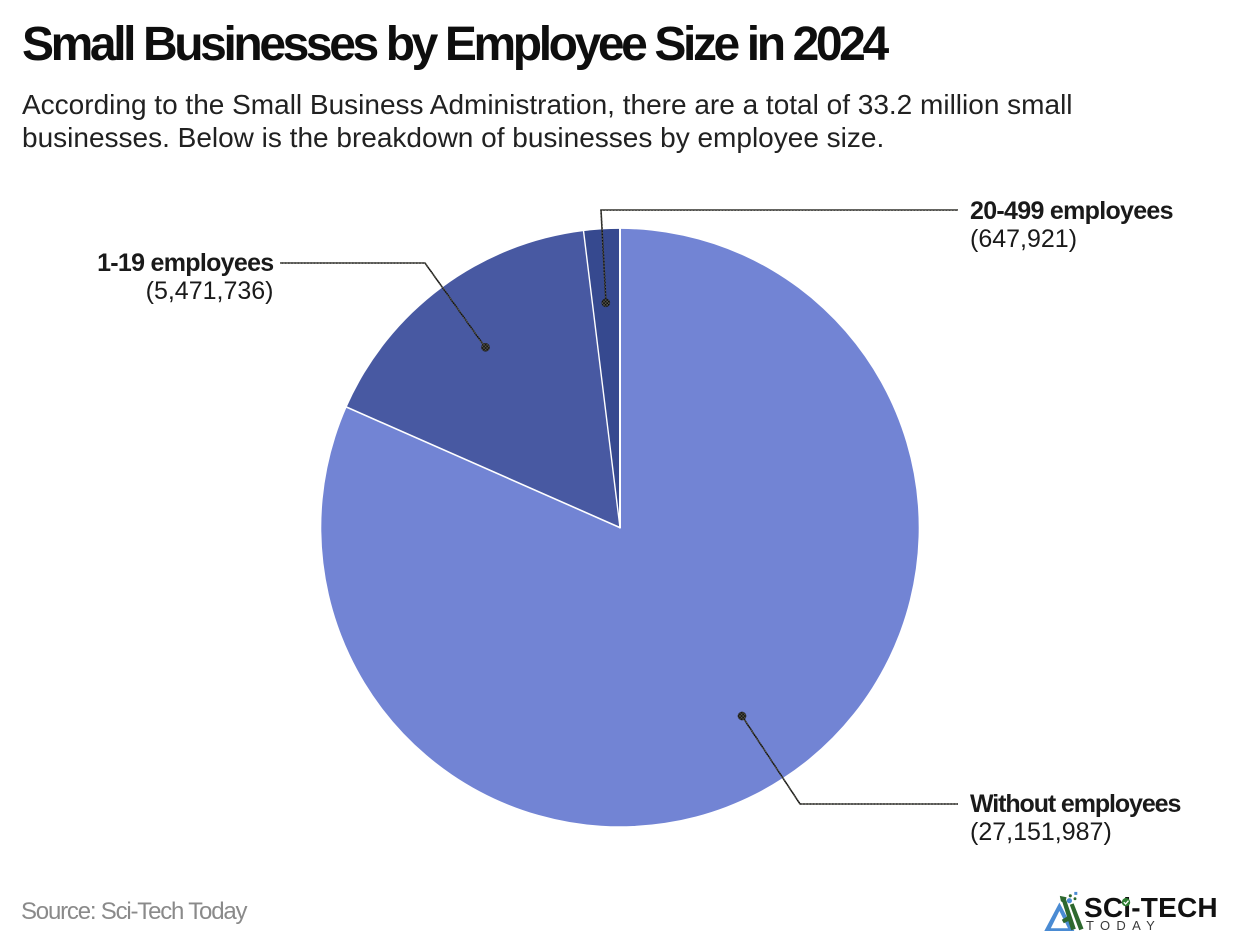 Image resolution: width=1240 pixels, height=944 pixels. I want to click on svg-text: SCi-TECH, so click(1151, 907).